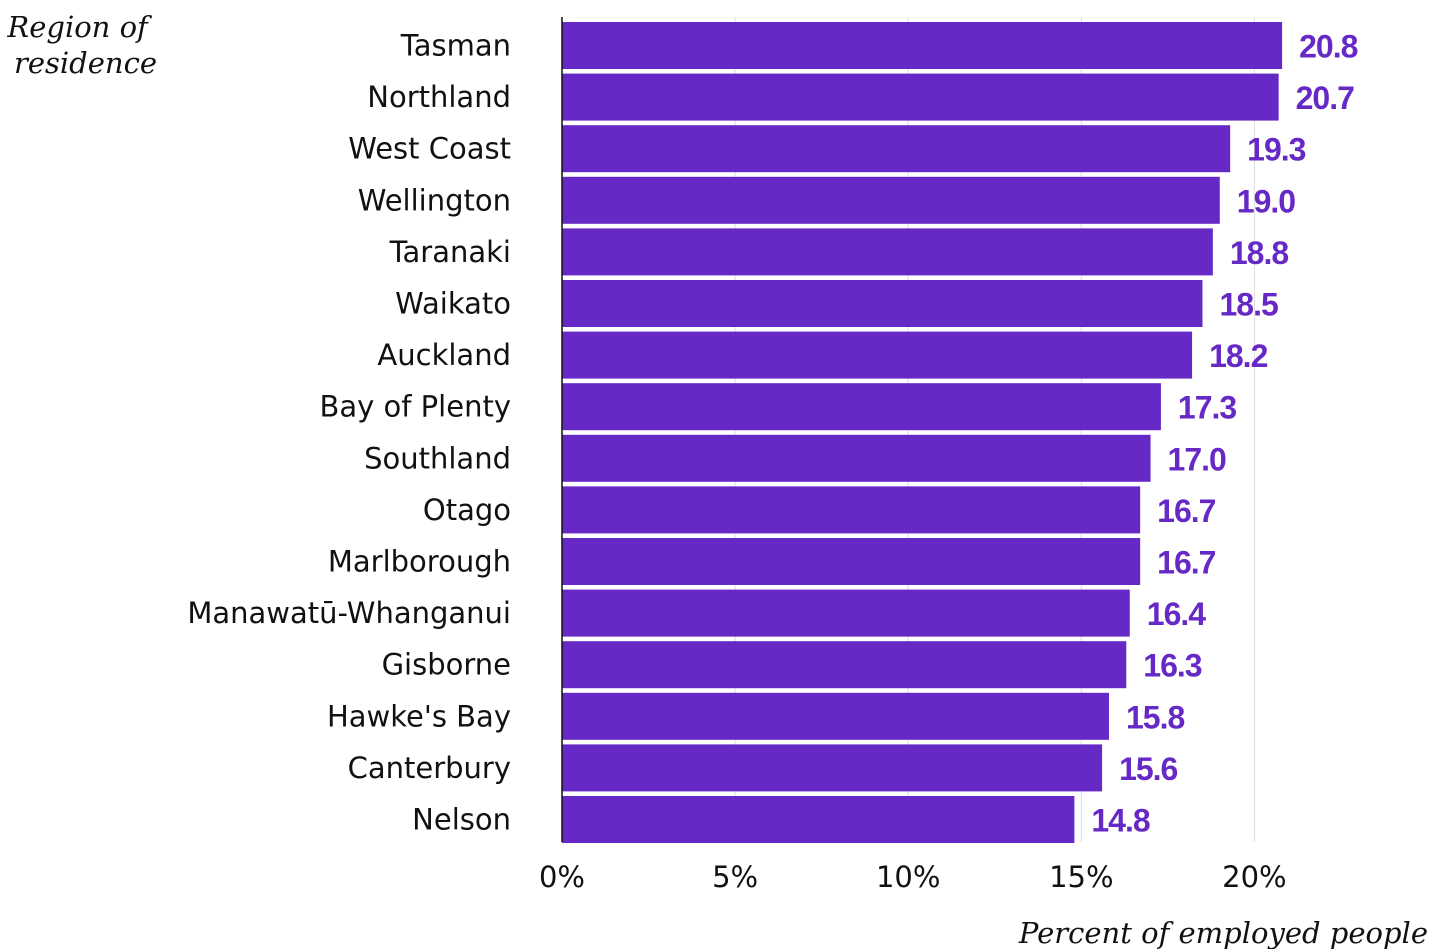  I want to click on y-axis-title-line-1: Region of, so click(79, 27).